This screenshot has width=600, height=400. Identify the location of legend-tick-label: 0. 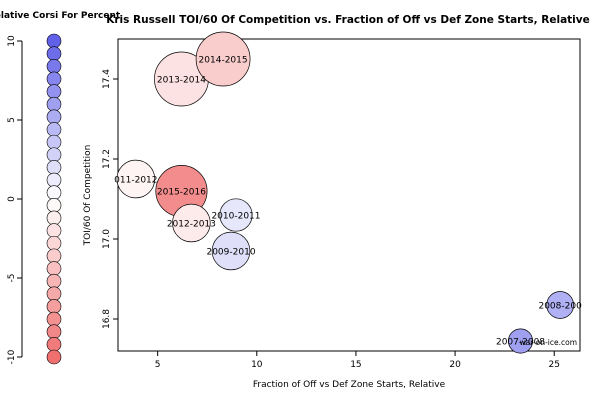
(12, 199).